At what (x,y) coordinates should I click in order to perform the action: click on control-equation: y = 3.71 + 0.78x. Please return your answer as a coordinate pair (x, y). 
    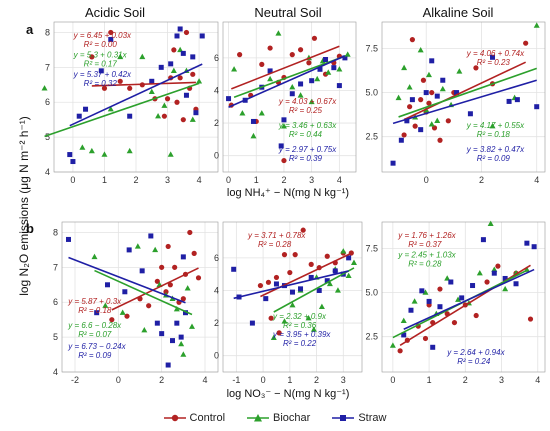
    Looking at the image, I should click on (276, 235).